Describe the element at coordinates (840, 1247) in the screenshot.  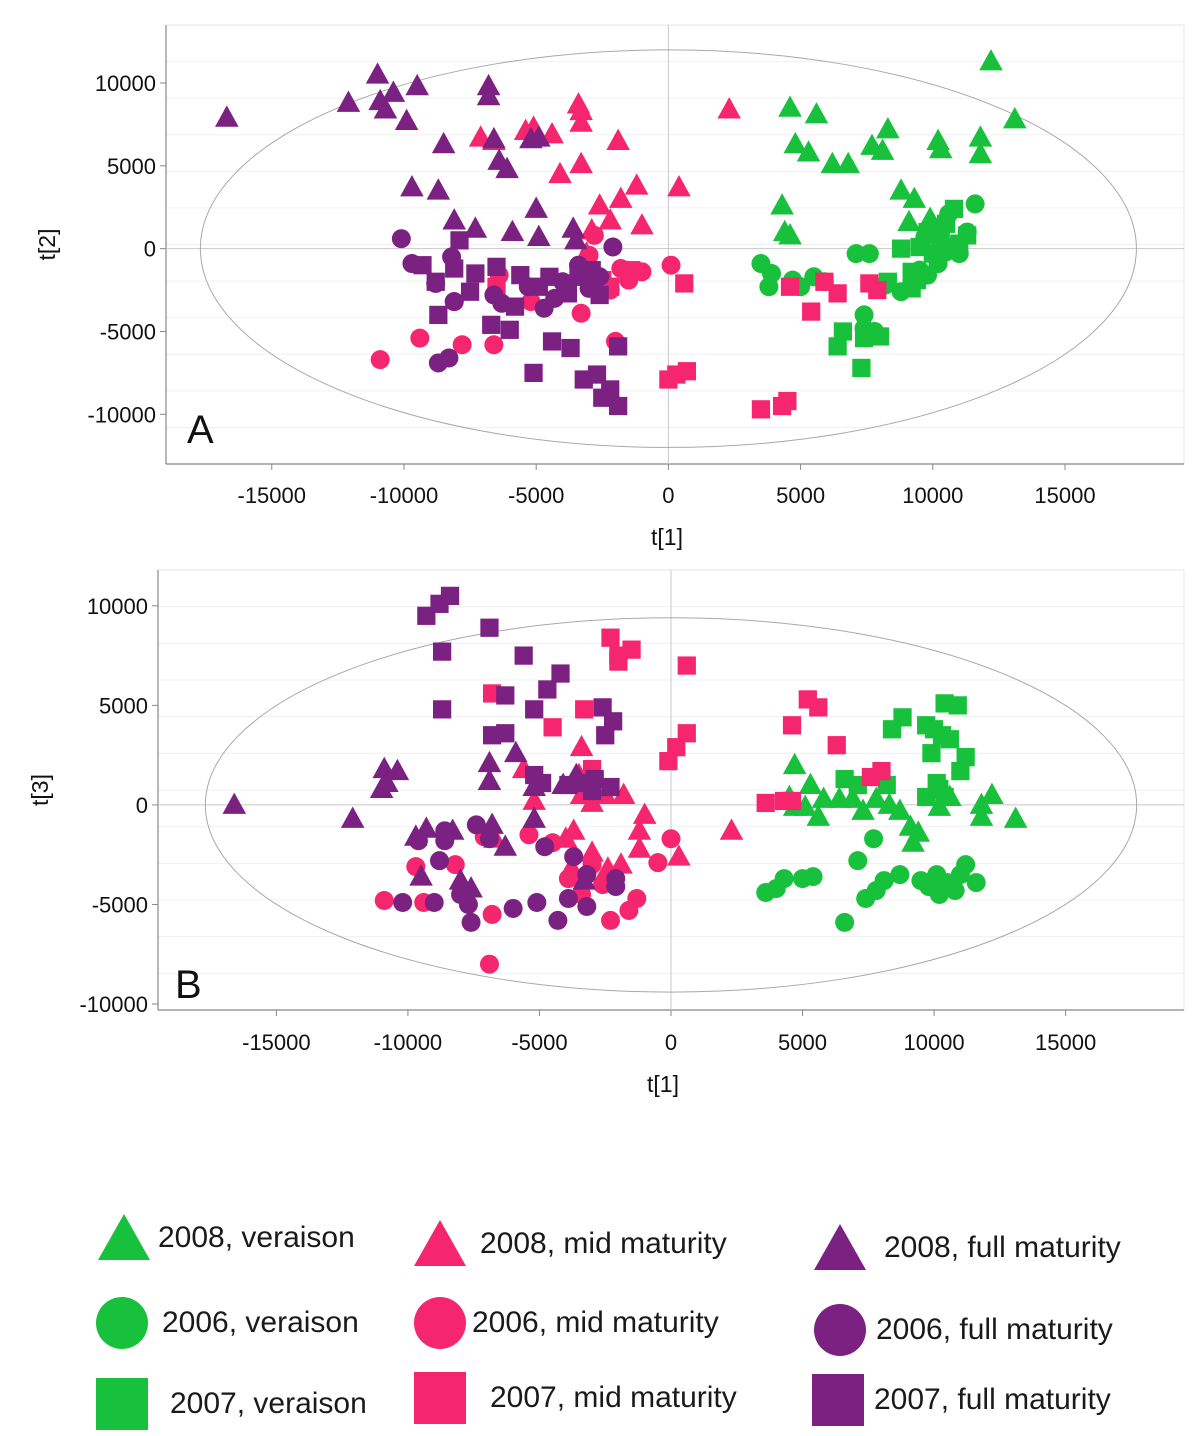
I see `legend-triangle-marker` at that location.